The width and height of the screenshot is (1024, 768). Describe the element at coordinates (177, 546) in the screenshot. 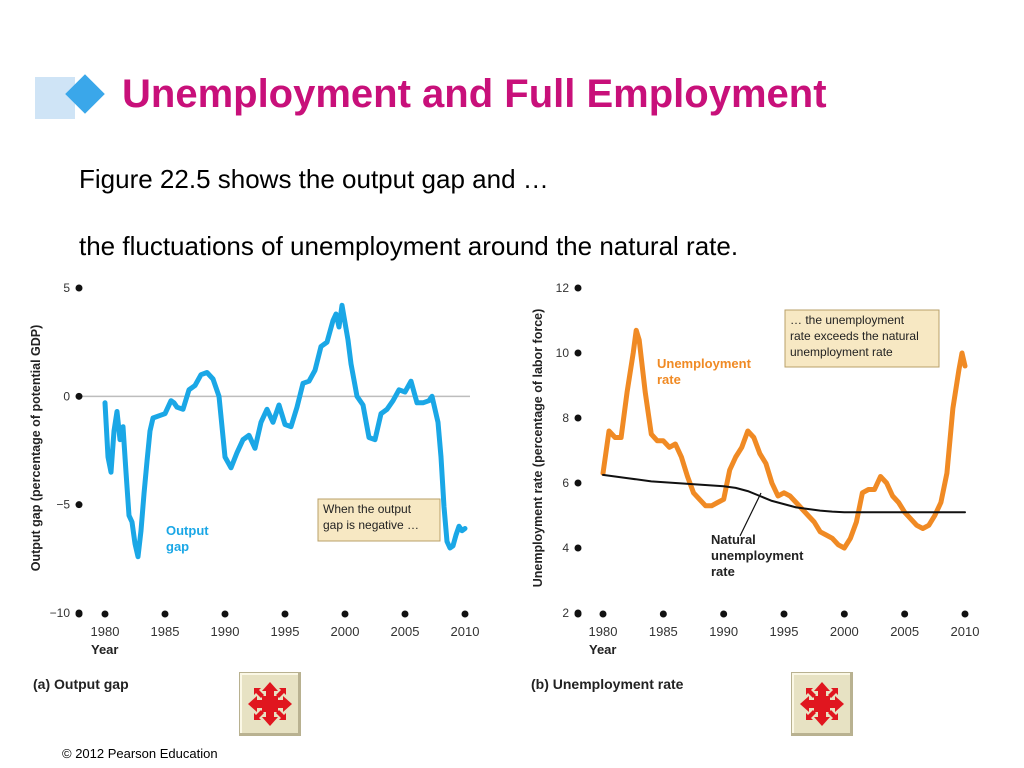

I see `series-label: gap` at that location.